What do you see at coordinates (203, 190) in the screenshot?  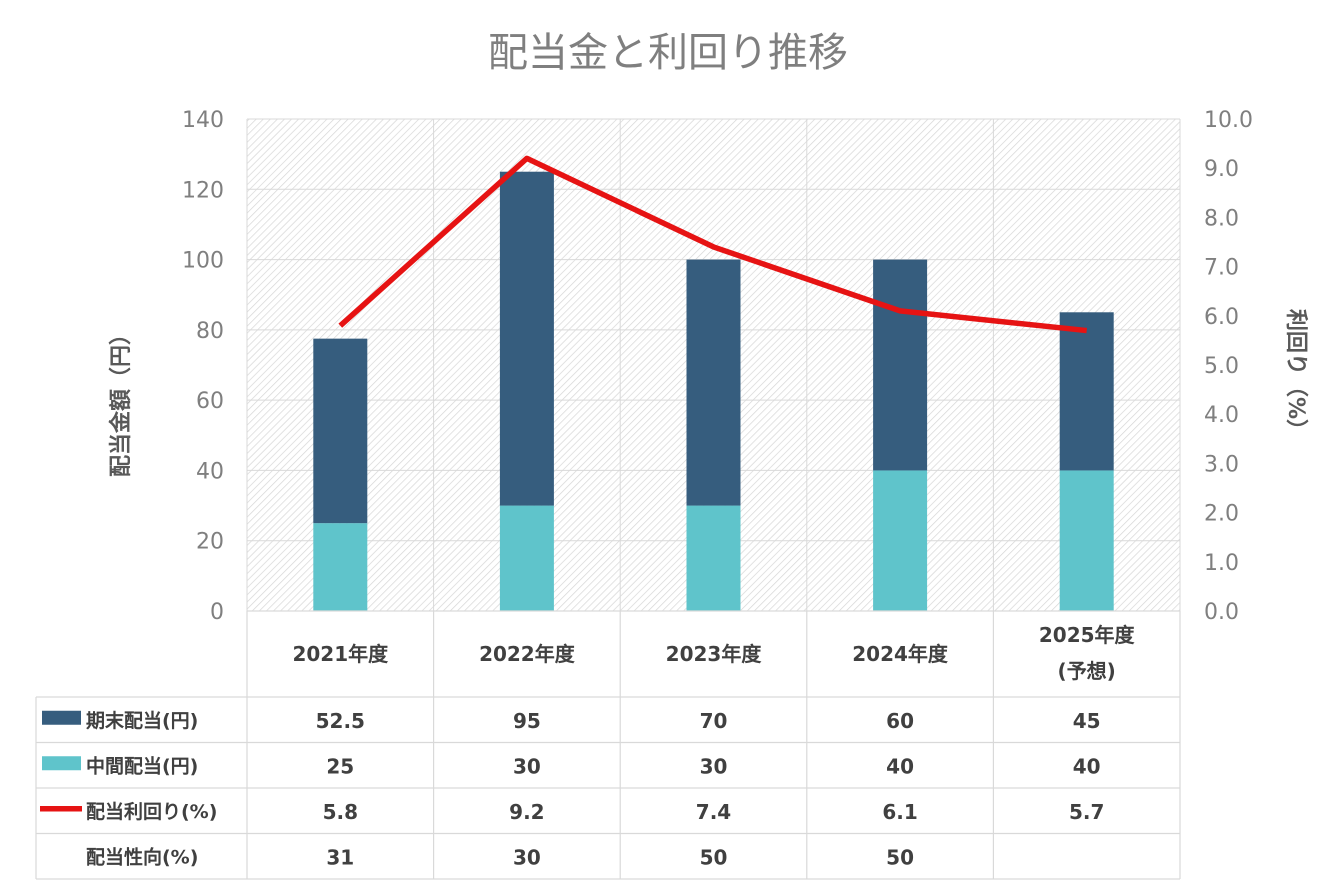 I see `left-tick-label: 120` at bounding box center [203, 190].